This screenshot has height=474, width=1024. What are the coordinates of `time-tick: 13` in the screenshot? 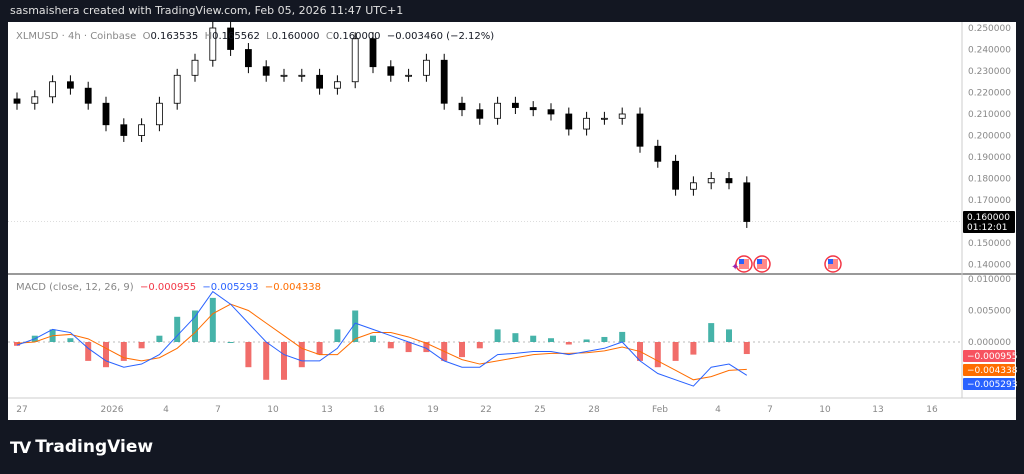 It's located at (877, 410).